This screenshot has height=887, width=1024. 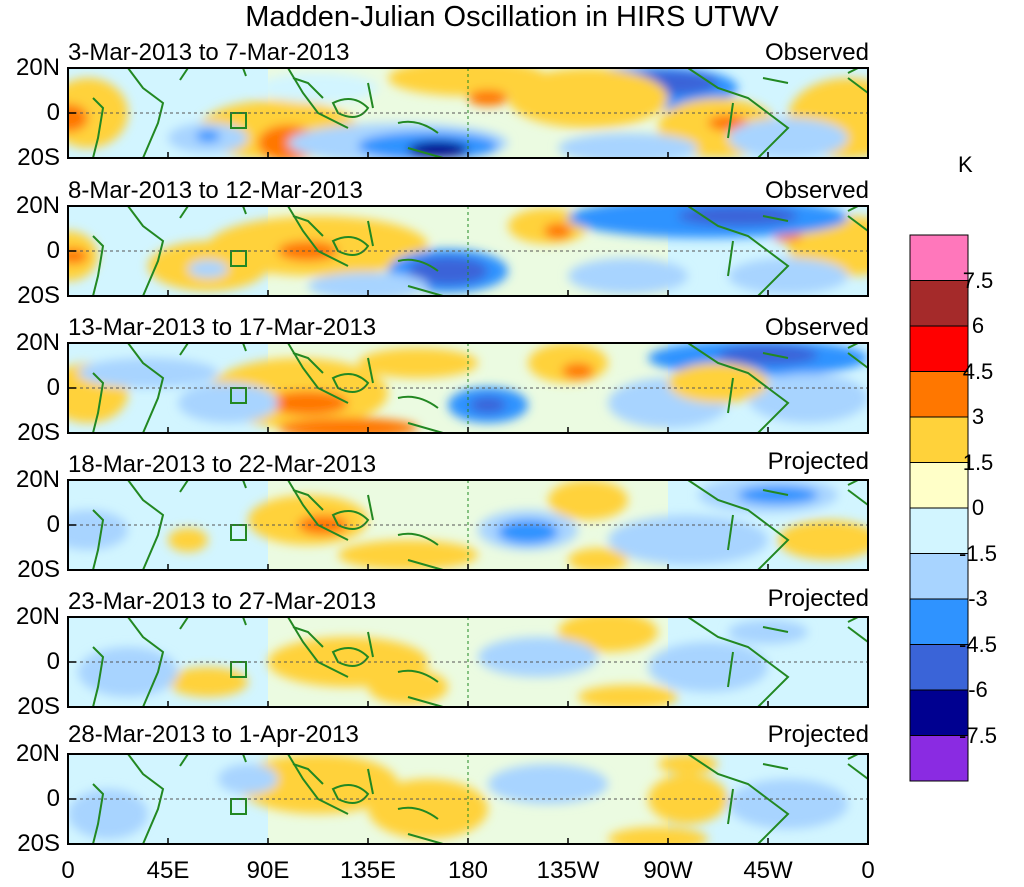 What do you see at coordinates (37, 342) in the screenshot?
I see `panel-3-lat-north: 20N` at bounding box center [37, 342].